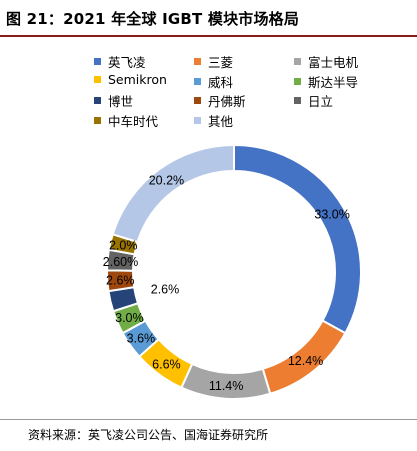  I want to click on data-label: 2.60%, so click(120, 262).